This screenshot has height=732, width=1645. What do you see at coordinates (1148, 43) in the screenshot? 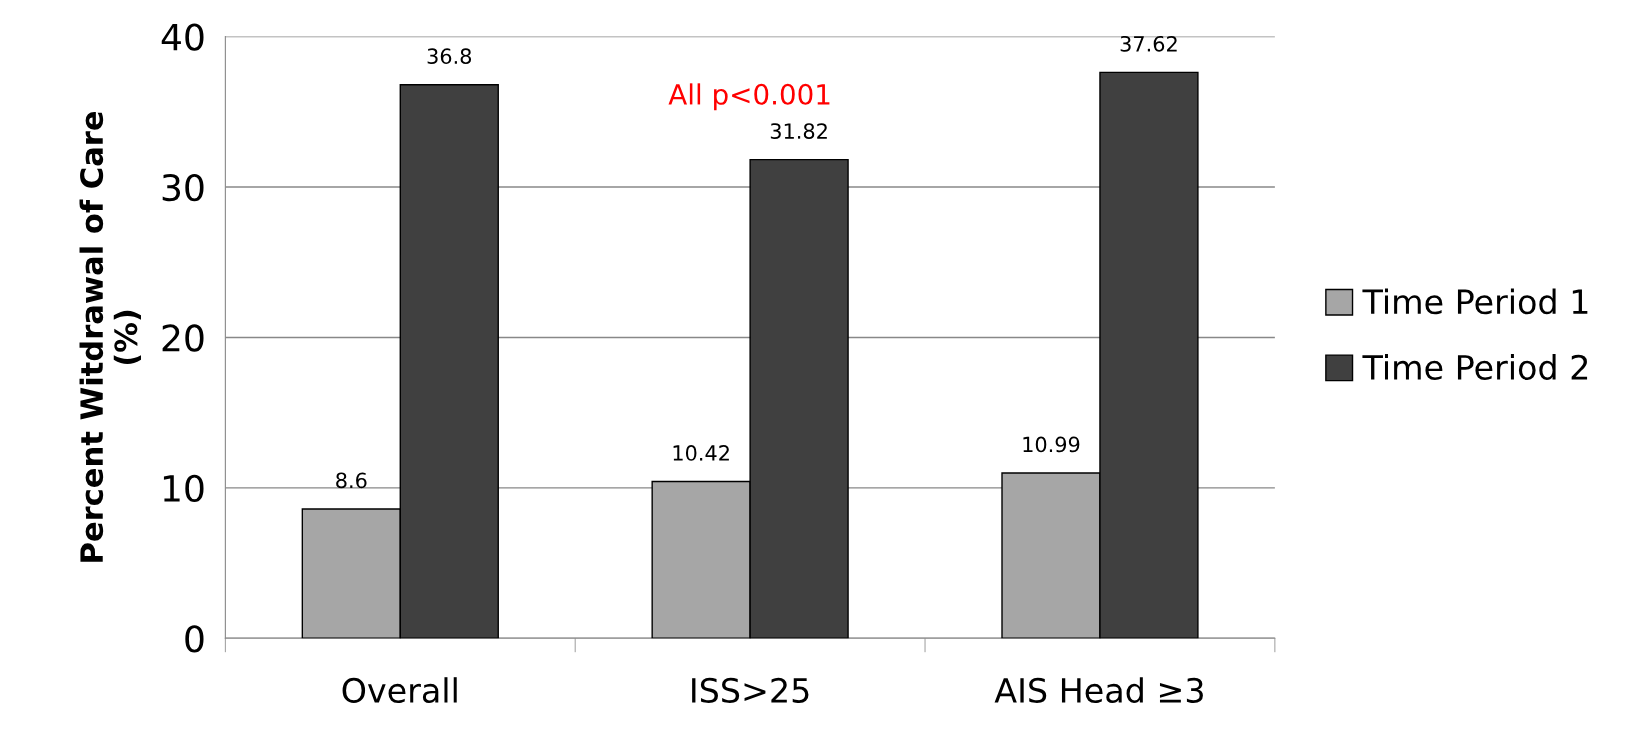
I see `data-label: 37.62` at bounding box center [1148, 43].